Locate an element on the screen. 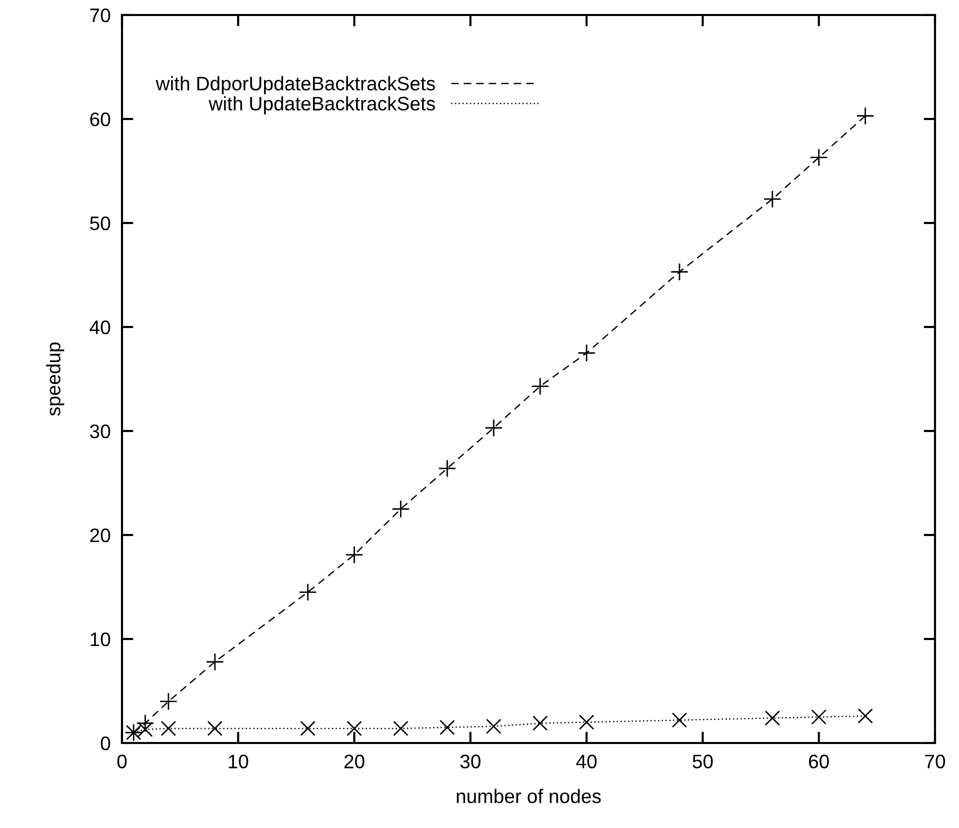 The height and width of the screenshot is (828, 959). x-tick-label: 50 is located at coordinates (702, 761).